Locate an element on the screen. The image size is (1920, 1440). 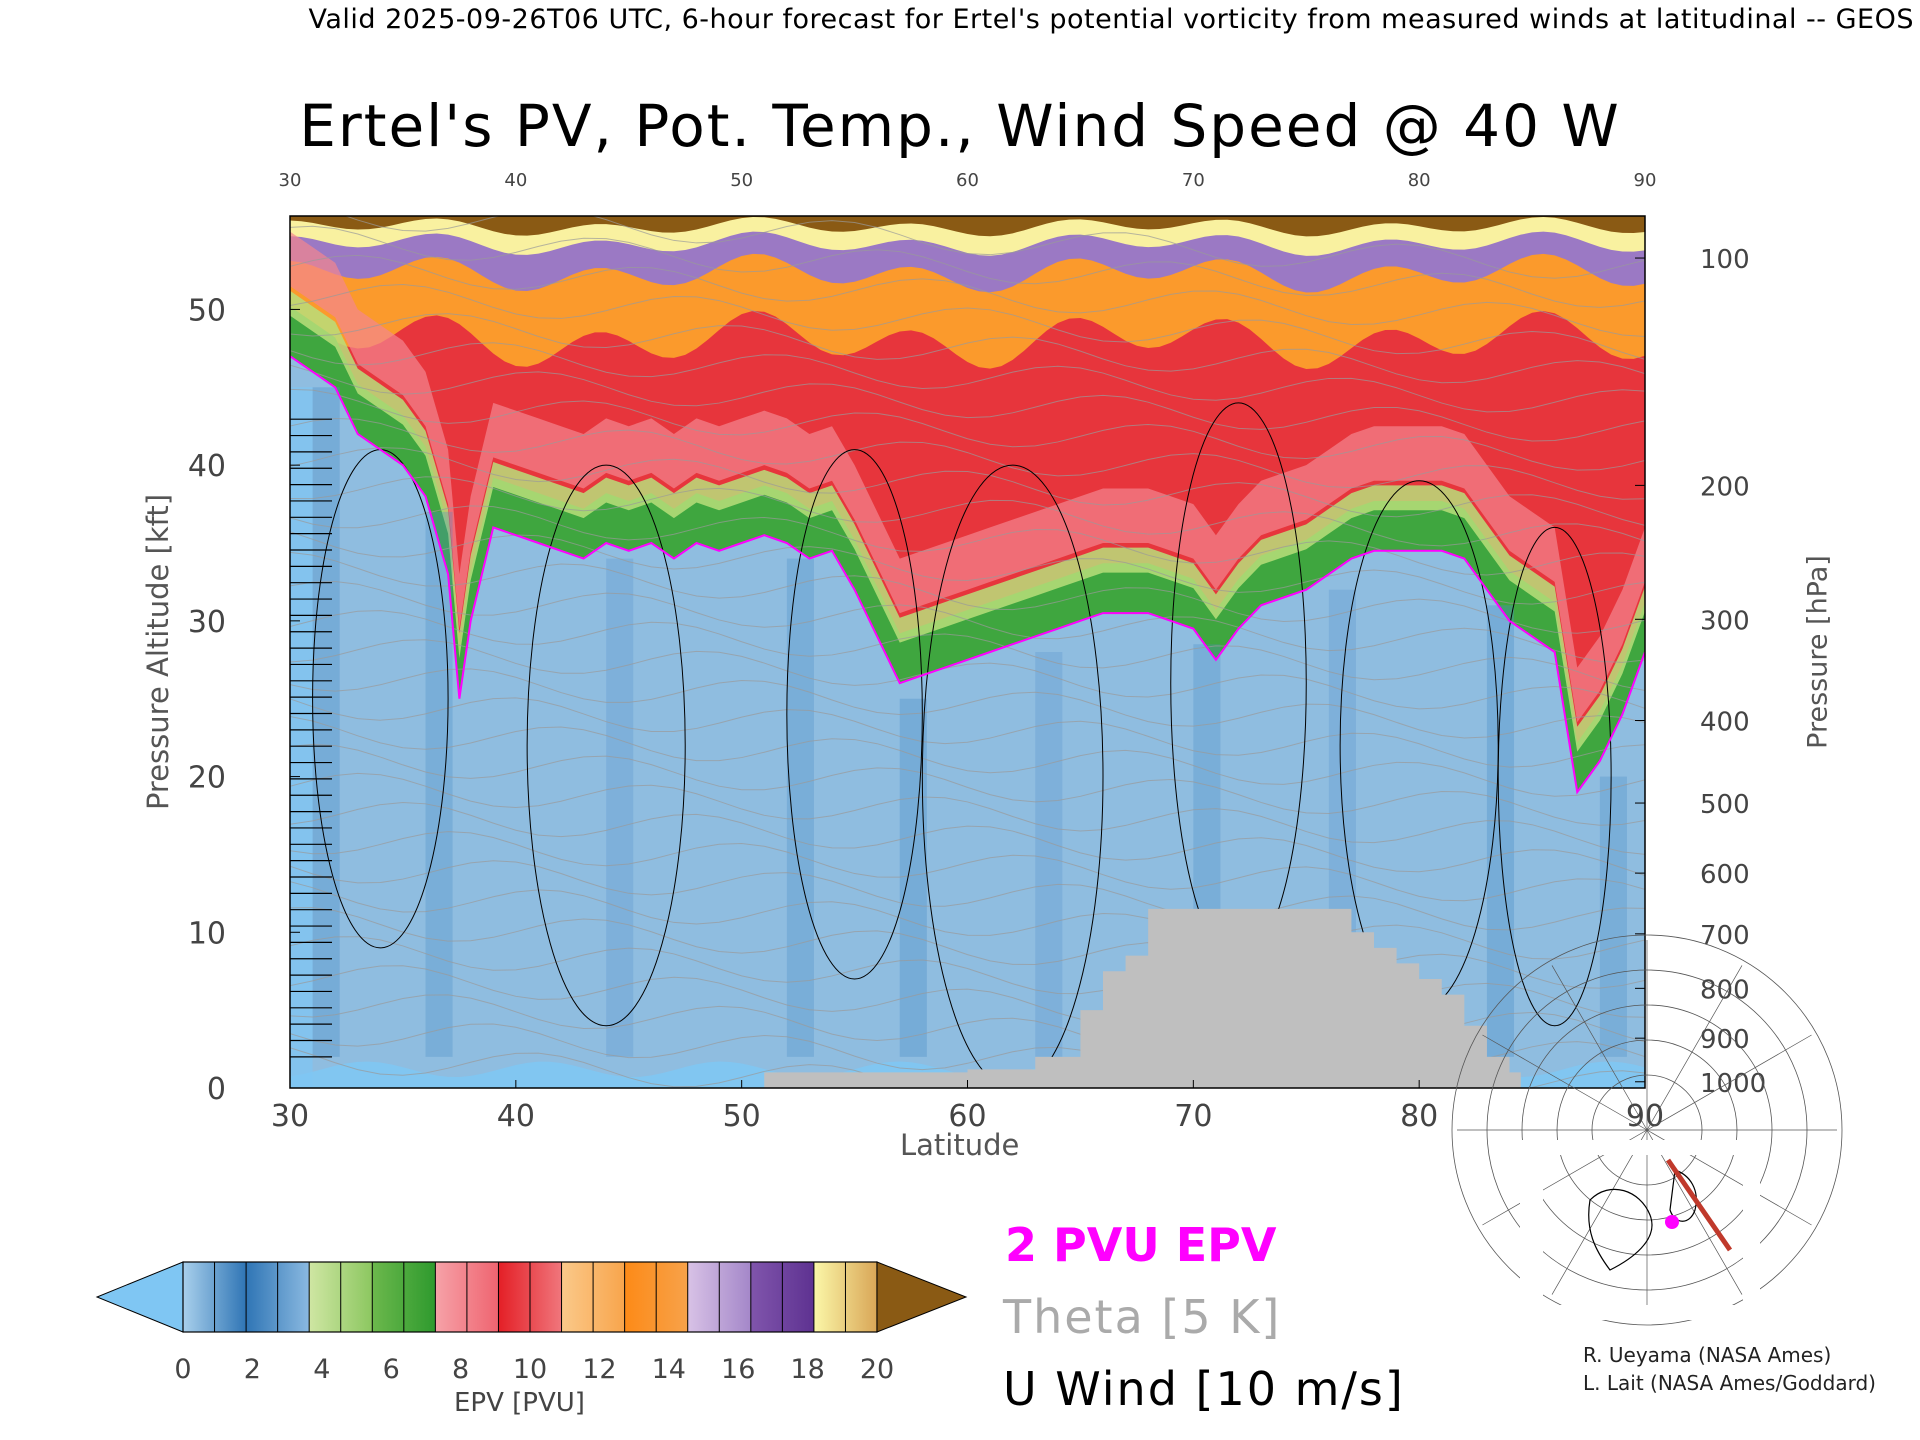
terrain-mask is located at coordinates (1142, 998).